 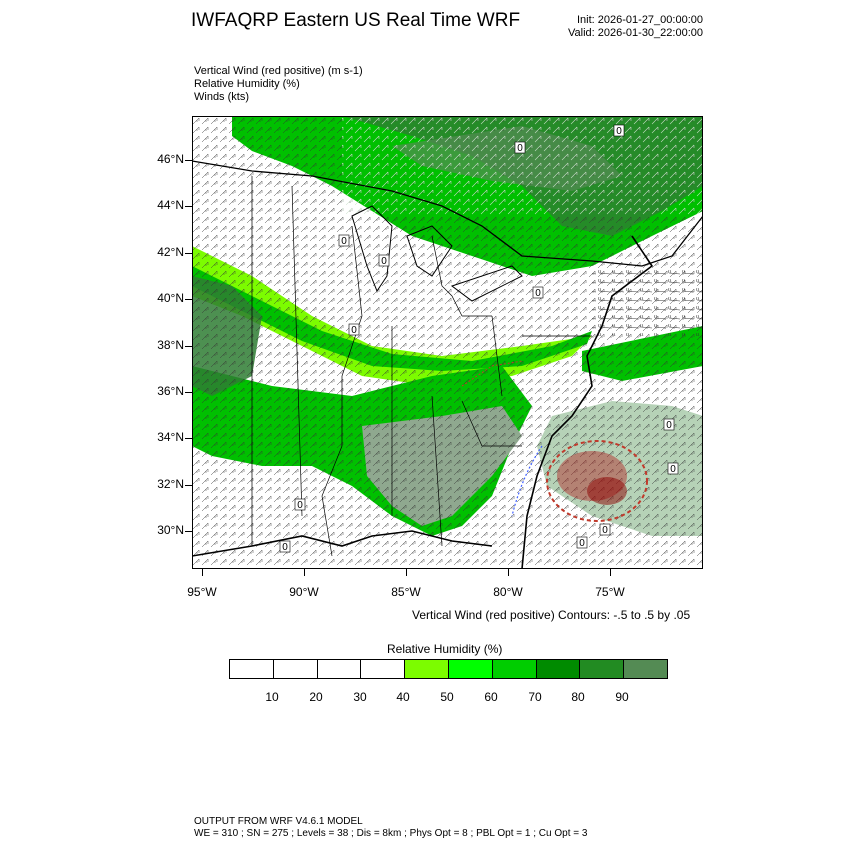 What do you see at coordinates (316, 697) in the screenshot?
I see `colorbar-label: 20` at bounding box center [316, 697].